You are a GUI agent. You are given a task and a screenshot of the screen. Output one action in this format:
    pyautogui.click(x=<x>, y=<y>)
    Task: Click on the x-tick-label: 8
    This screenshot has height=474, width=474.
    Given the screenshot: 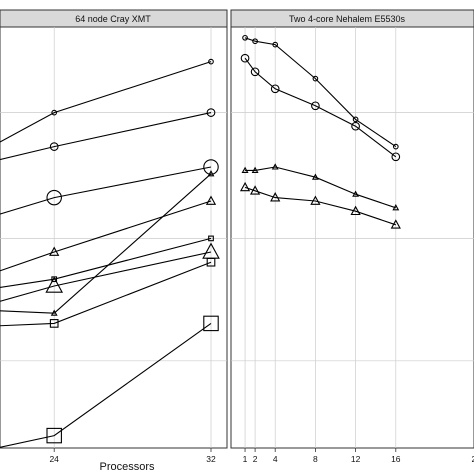 What is the action you would take?
    pyautogui.click(x=315, y=459)
    